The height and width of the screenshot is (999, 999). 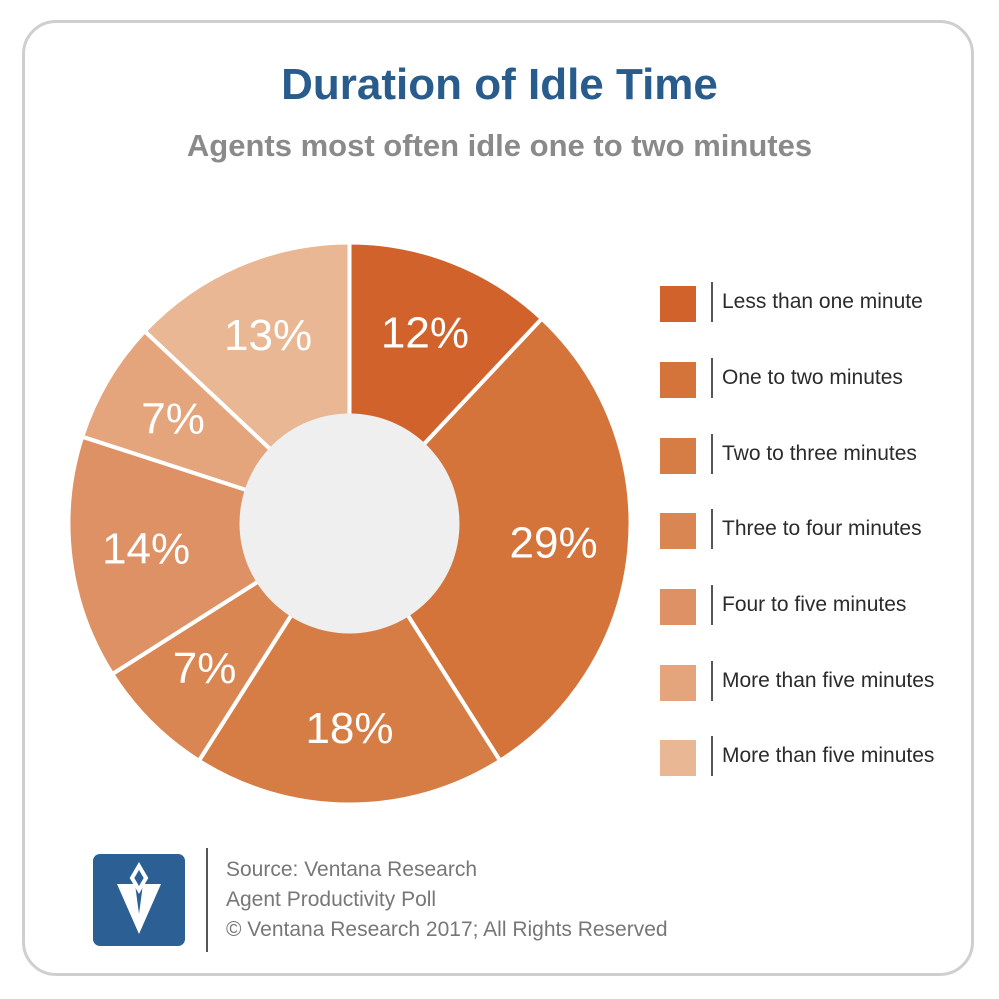 I want to click on legend-item-two-to-three-minutes: Two to three minutes, so click(x=820, y=454).